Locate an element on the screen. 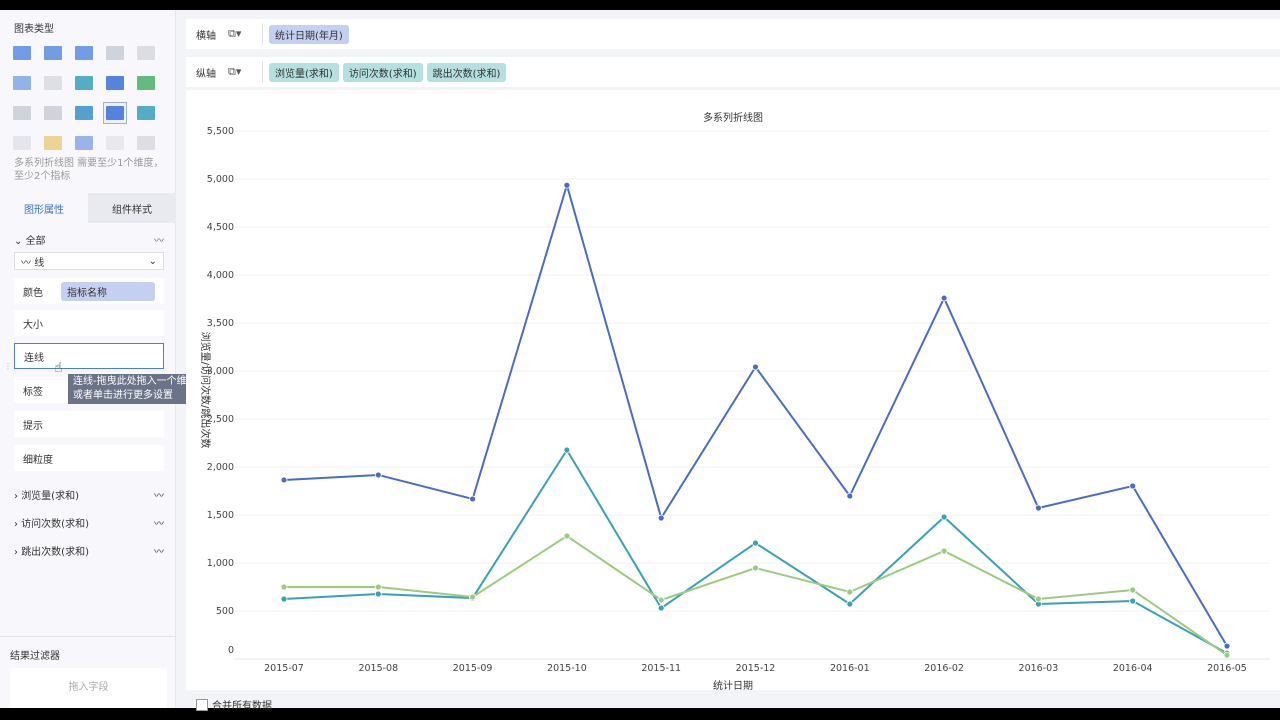 The image size is (1280, 720). map-icon-glyph is located at coordinates (53, 83).